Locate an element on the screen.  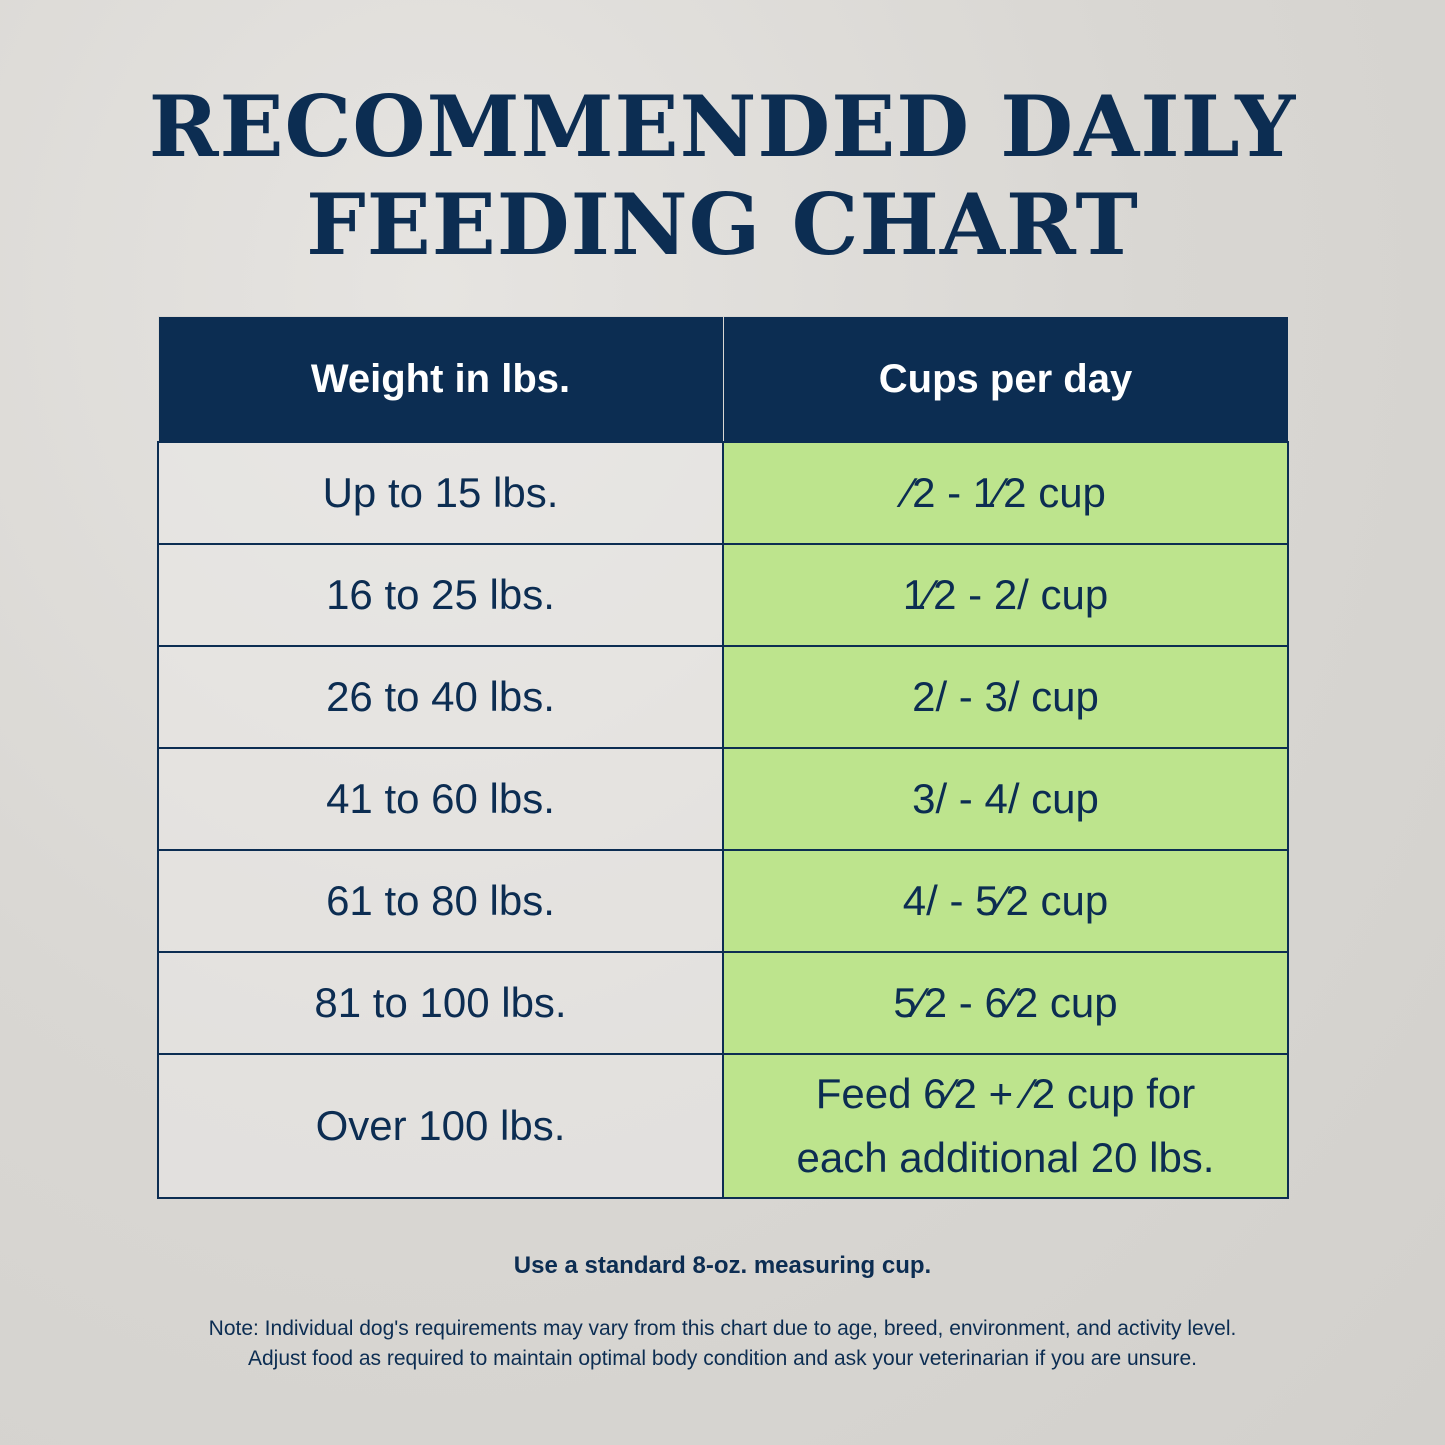
cups-cell: 5⁄2 - 6⁄2 cup is located at coordinates (1005, 1003).